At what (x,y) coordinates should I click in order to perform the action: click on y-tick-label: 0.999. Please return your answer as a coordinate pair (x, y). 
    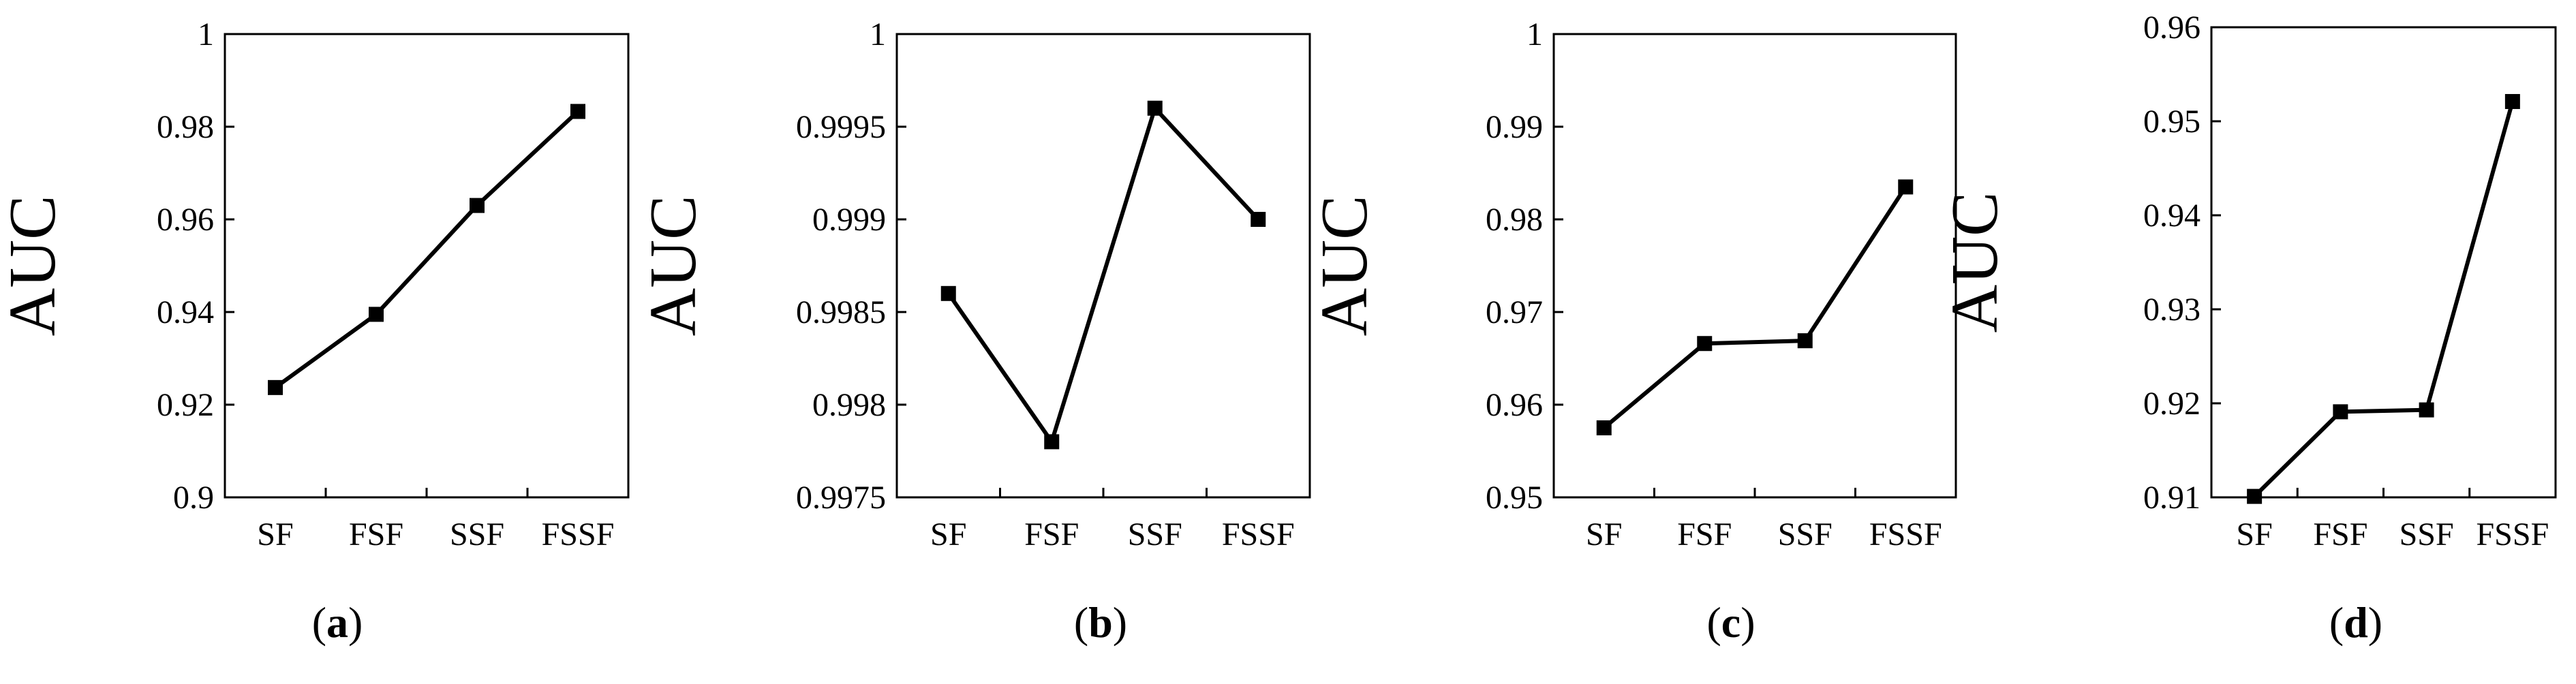
    Looking at the image, I should click on (849, 220).